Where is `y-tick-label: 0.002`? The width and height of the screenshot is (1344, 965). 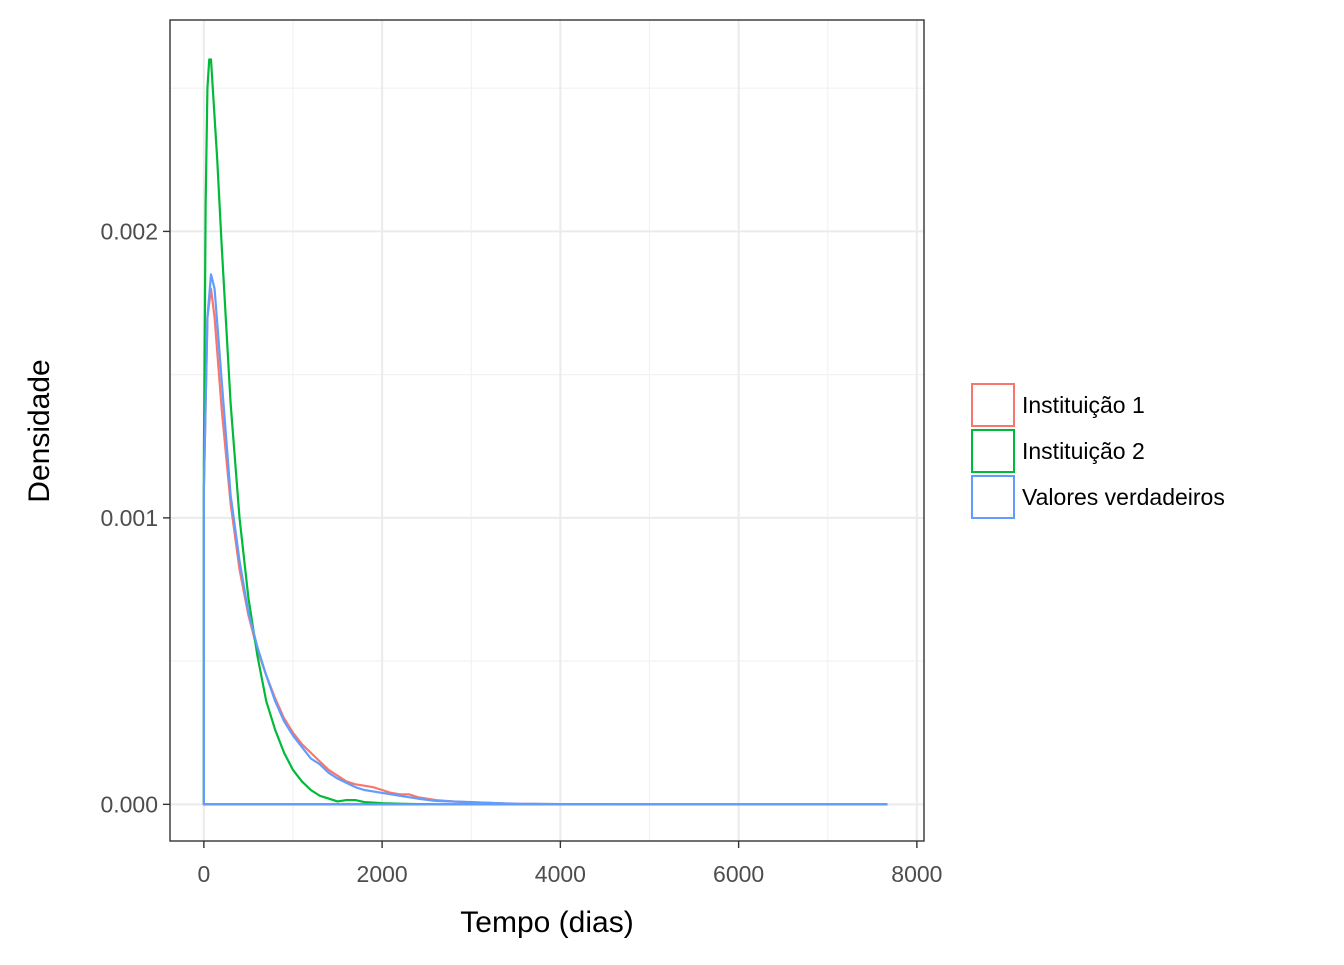
y-tick-label: 0.002 is located at coordinates (129, 231).